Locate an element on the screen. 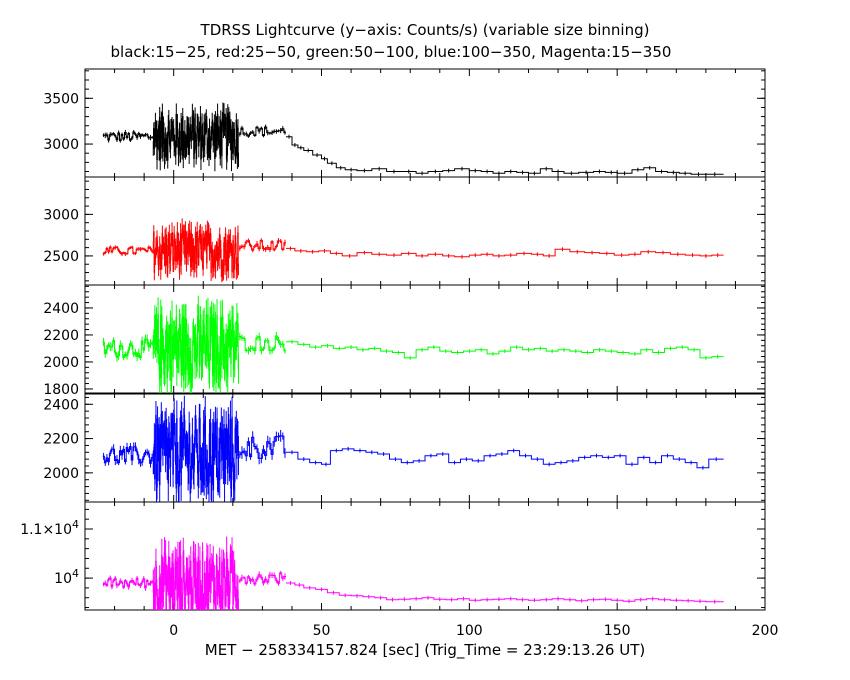 This screenshot has height=680, width=850. x-tick-label: 100 is located at coordinates (469, 631).